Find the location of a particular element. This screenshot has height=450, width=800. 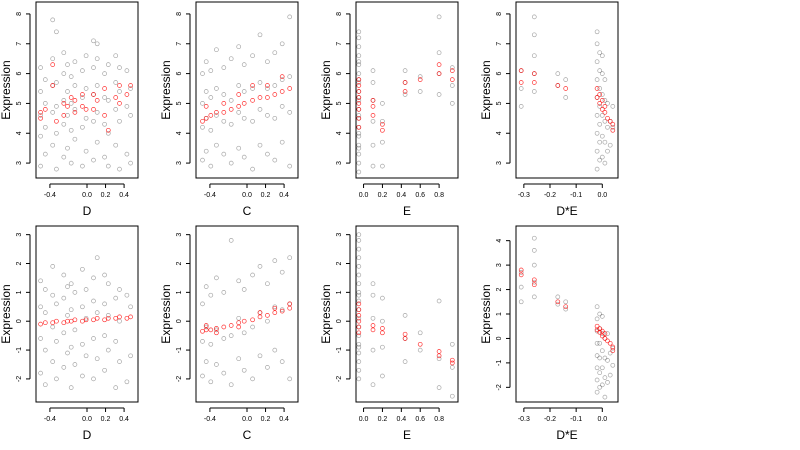

scatter-panel: -0.3 -0.2 -0.1 0.0 -2 -1 0 1 2 3 4 D*E Expression is located at coordinates (549, 333).